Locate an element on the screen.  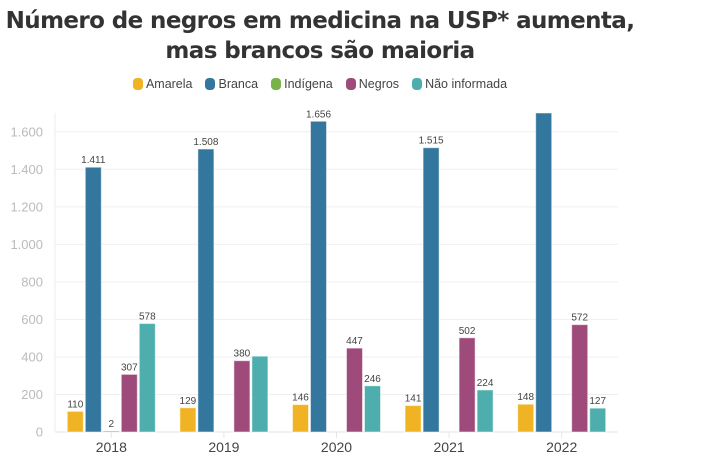
data-label: 578 is located at coordinates (147, 317).